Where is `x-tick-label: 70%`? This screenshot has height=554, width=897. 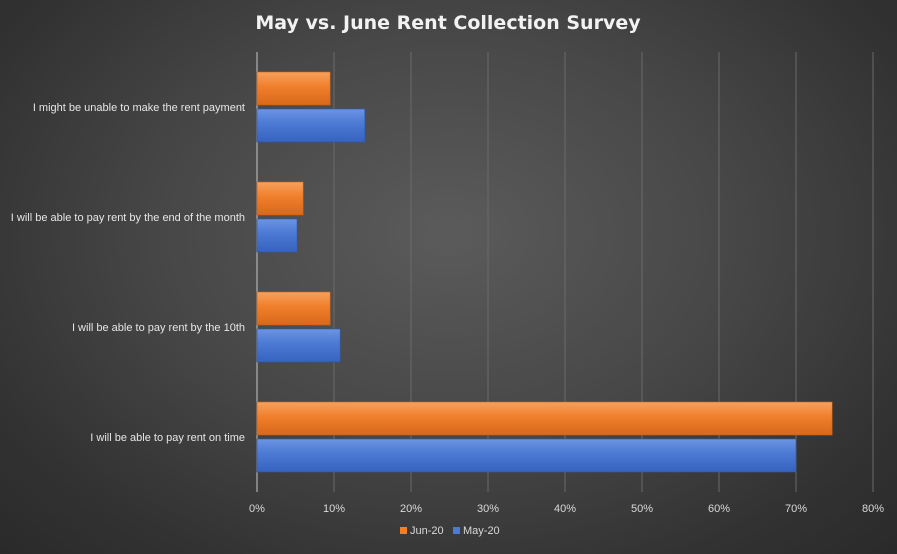
x-tick-label: 70% is located at coordinates (796, 509).